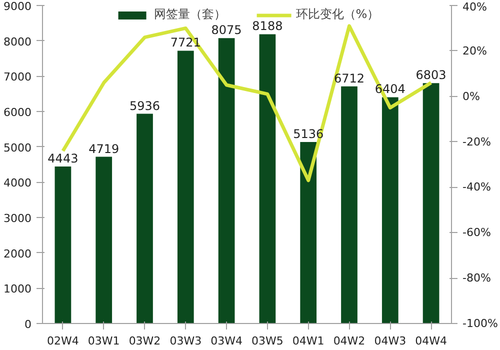  Describe the element at coordinates (267, 26) in the screenshot. I see `data-label: 8188` at that location.